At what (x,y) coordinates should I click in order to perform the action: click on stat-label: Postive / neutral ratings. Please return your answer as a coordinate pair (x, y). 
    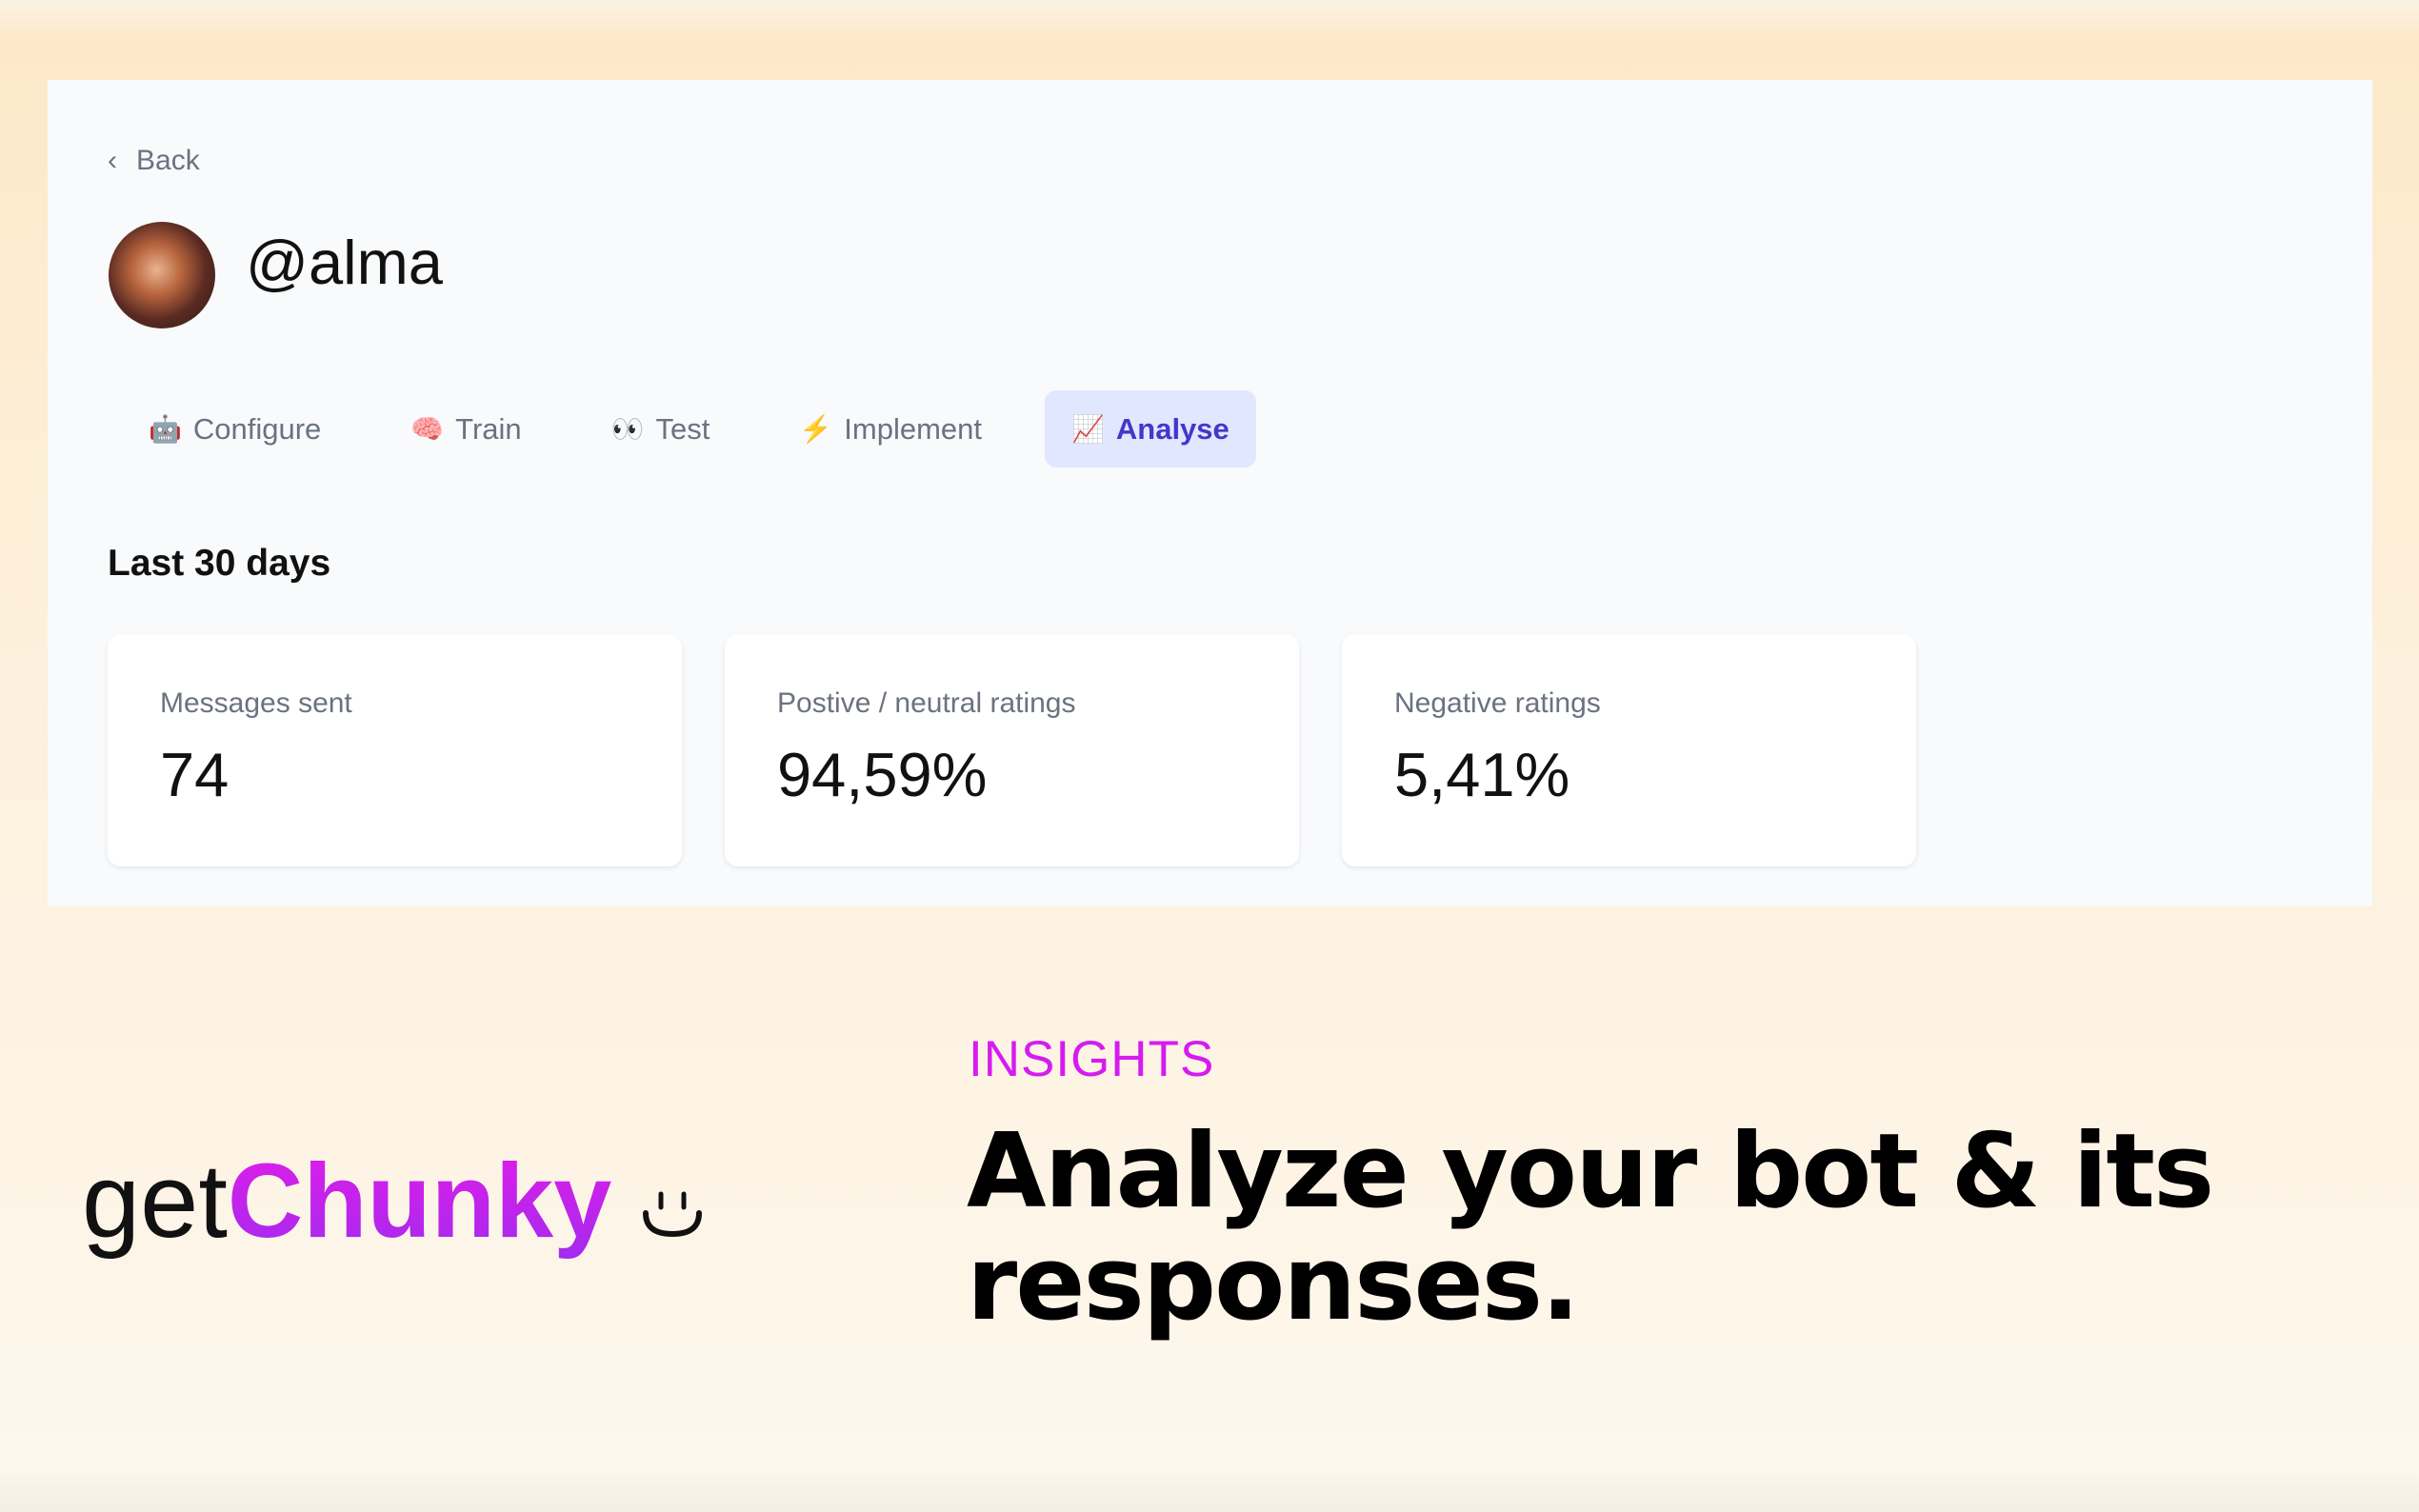
    Looking at the image, I should click on (926, 703).